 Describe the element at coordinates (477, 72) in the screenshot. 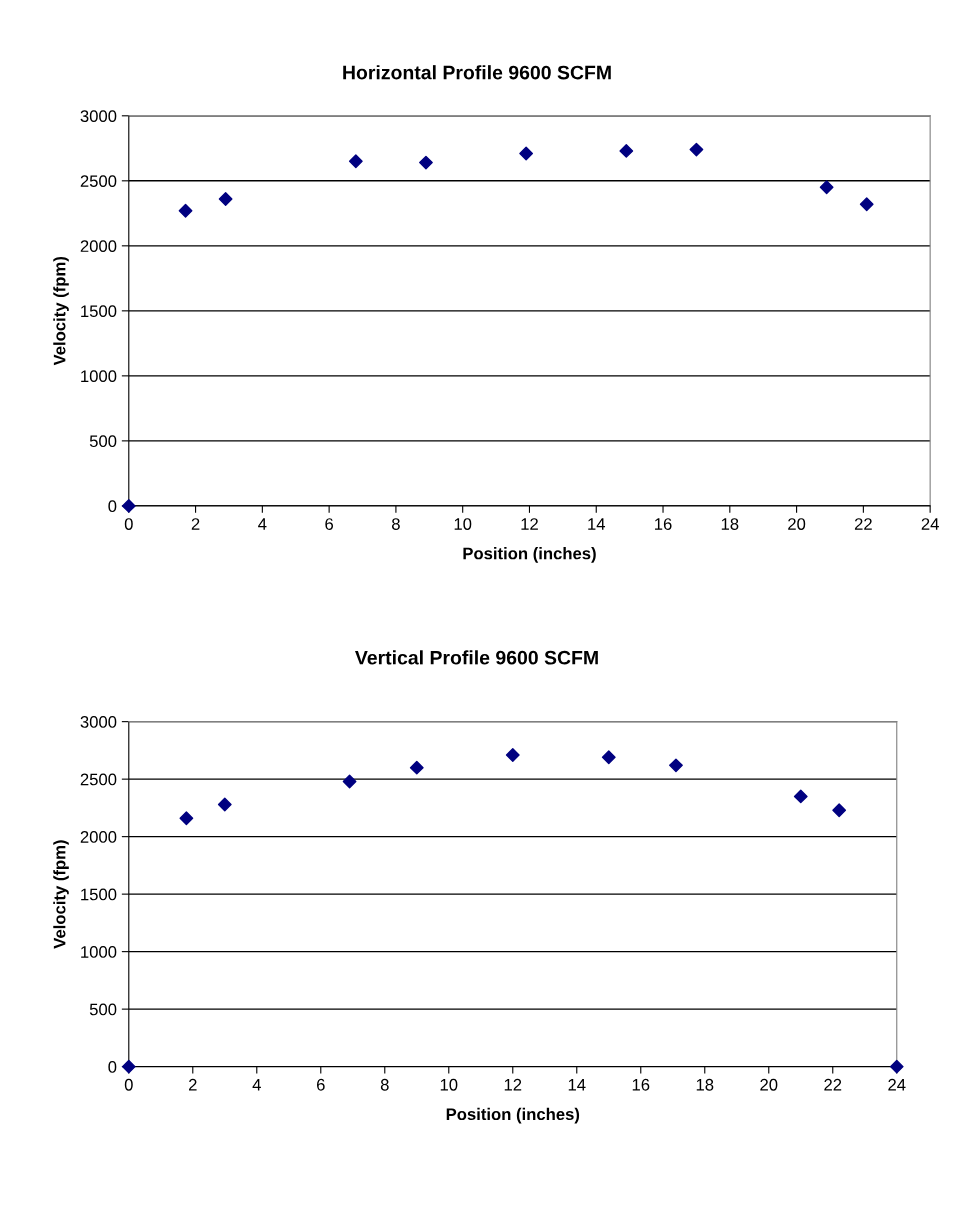

I see `chart-title: Horizontal Profile 9600 SCFM` at that location.